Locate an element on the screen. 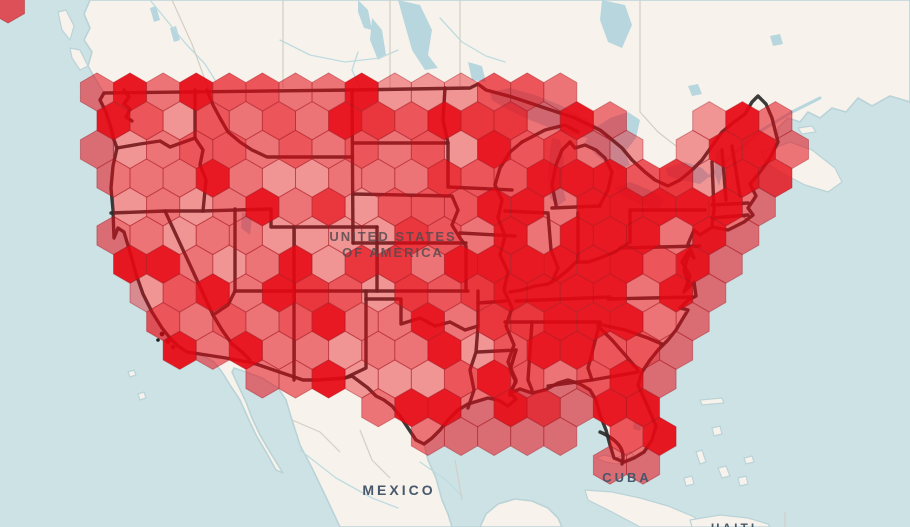 Image resolution: width=910 pixels, height=527 pixels. bahamas-islands is located at coordinates (719, 442).